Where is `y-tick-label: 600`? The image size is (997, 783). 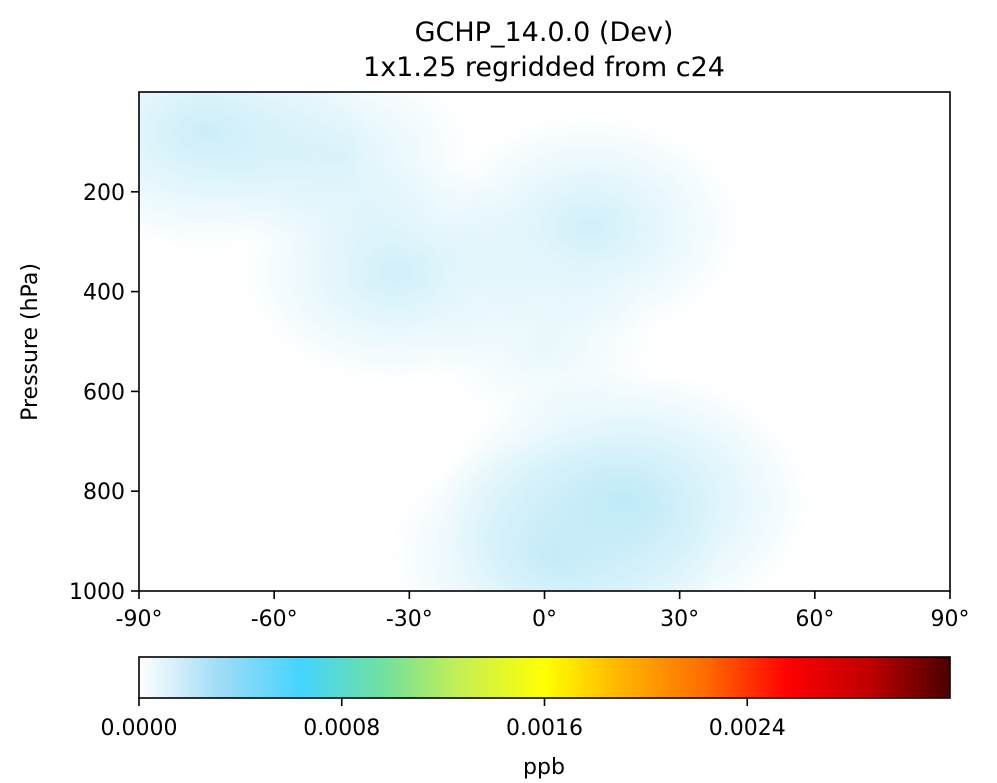 y-tick-label: 600 is located at coordinates (104, 392).